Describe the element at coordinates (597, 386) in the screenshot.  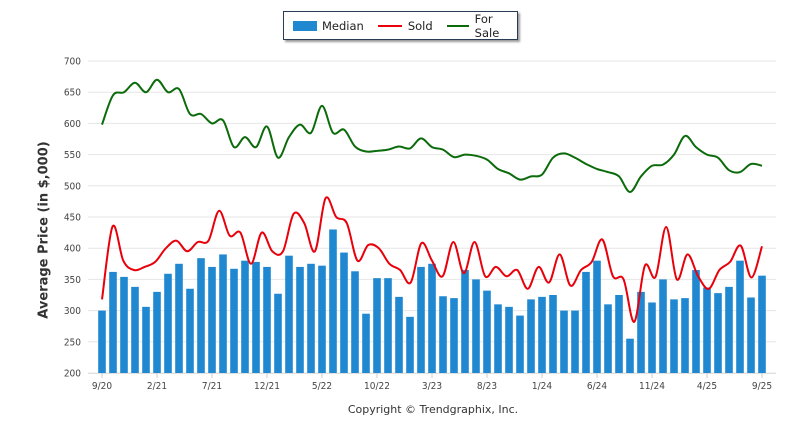
I see `x-tick-label: 6/24` at that location.